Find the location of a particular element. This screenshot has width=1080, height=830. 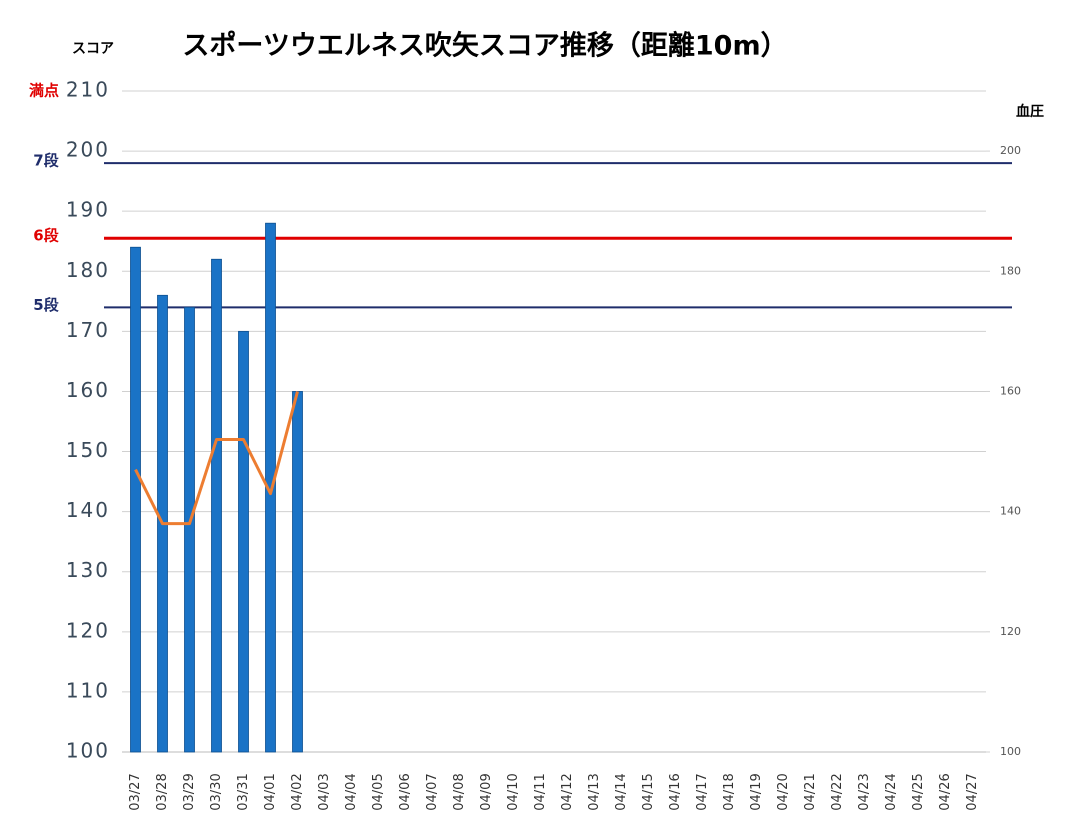

y-tick-label: 140 is located at coordinates (88, 510).